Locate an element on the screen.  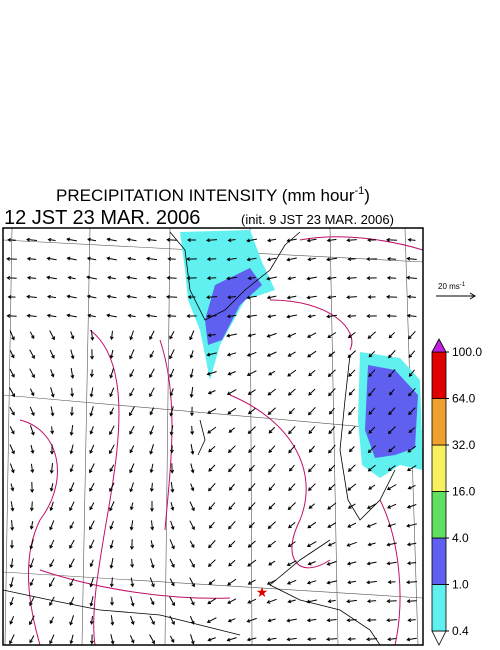
title: PRECIPITATION INTENSITY (mm hour-1) is located at coordinates (213, 195).